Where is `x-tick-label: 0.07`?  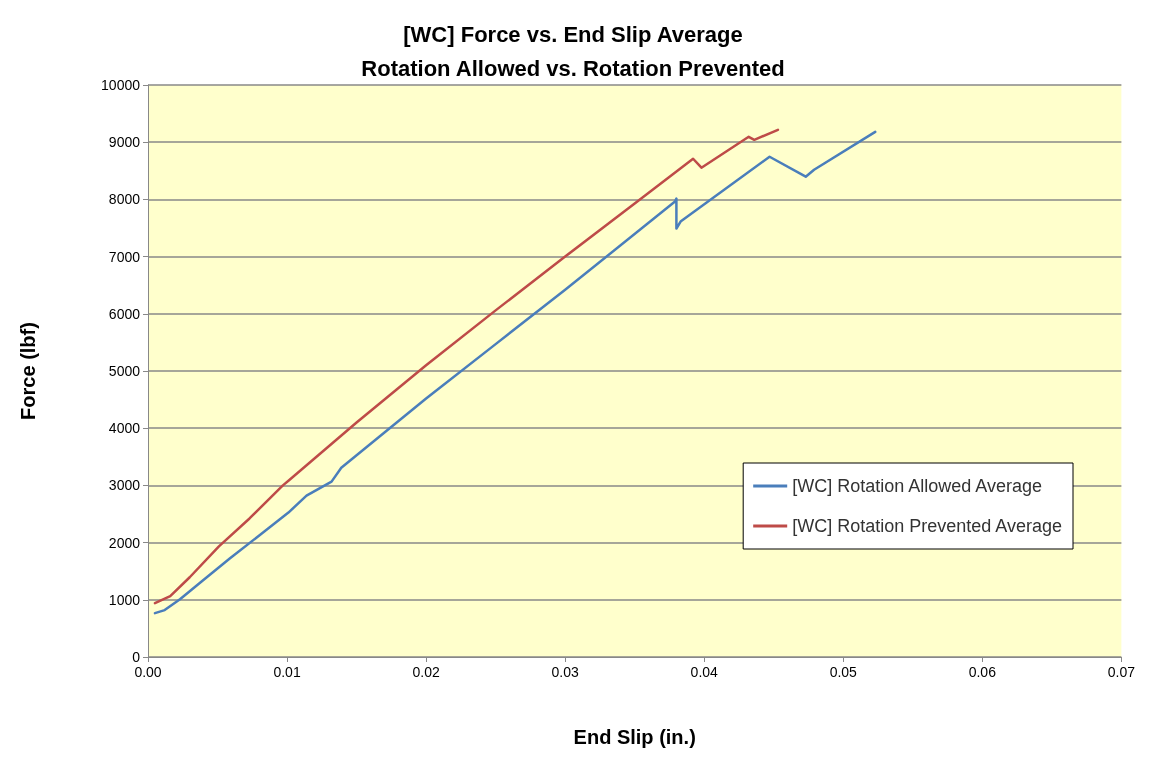 x-tick-label: 0.07 is located at coordinates (1121, 672).